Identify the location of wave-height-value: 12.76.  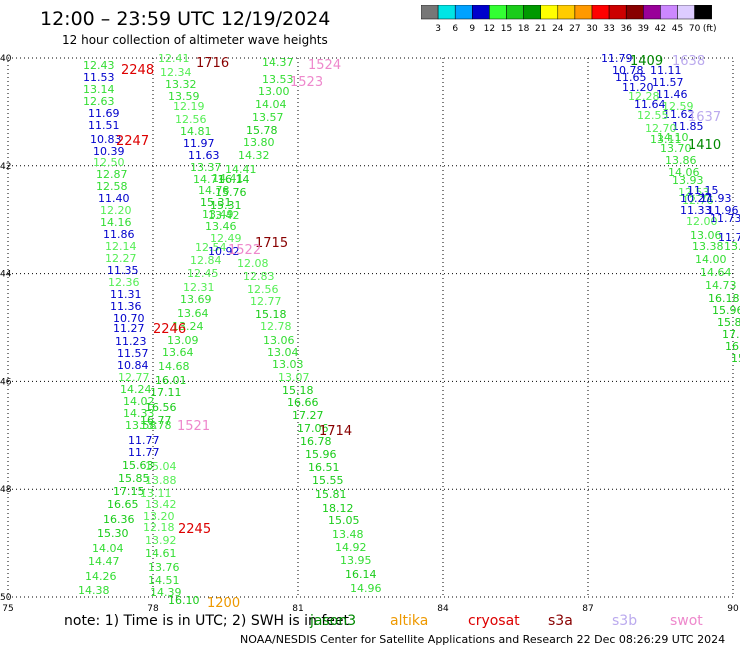
(698, 200).